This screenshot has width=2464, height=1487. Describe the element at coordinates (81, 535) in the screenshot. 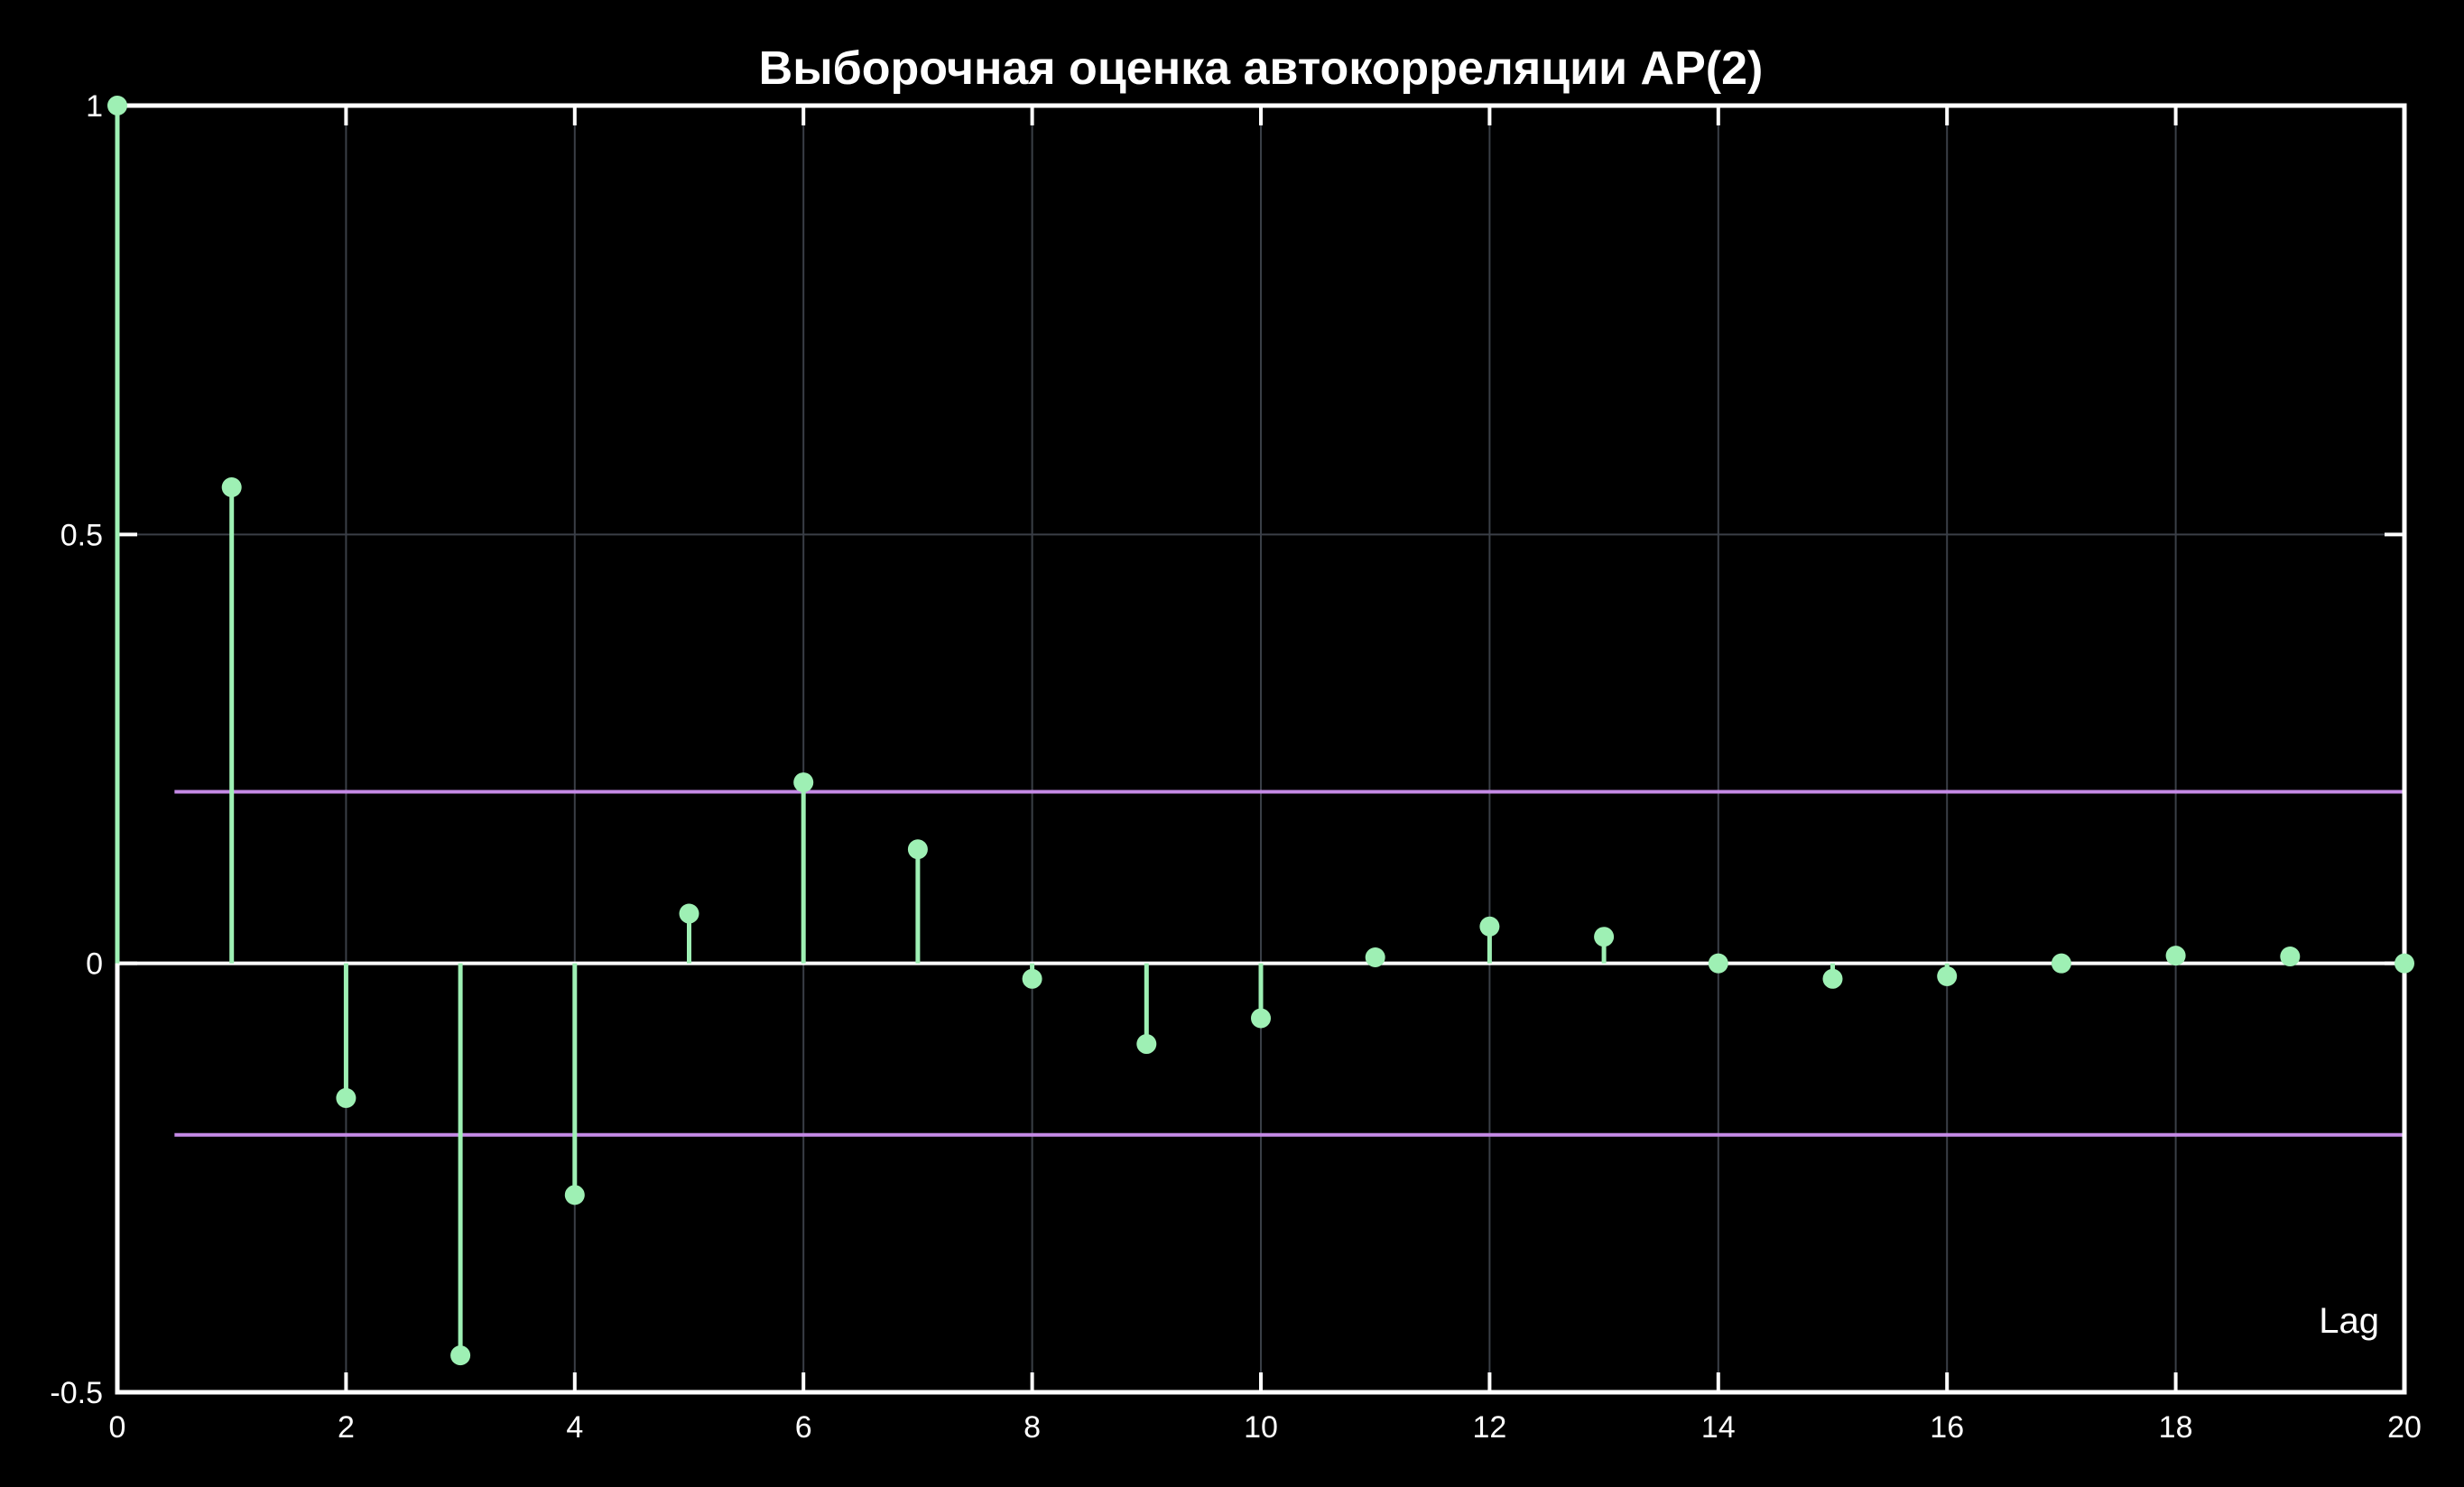

I see `y-tick-label: 0.5` at that location.